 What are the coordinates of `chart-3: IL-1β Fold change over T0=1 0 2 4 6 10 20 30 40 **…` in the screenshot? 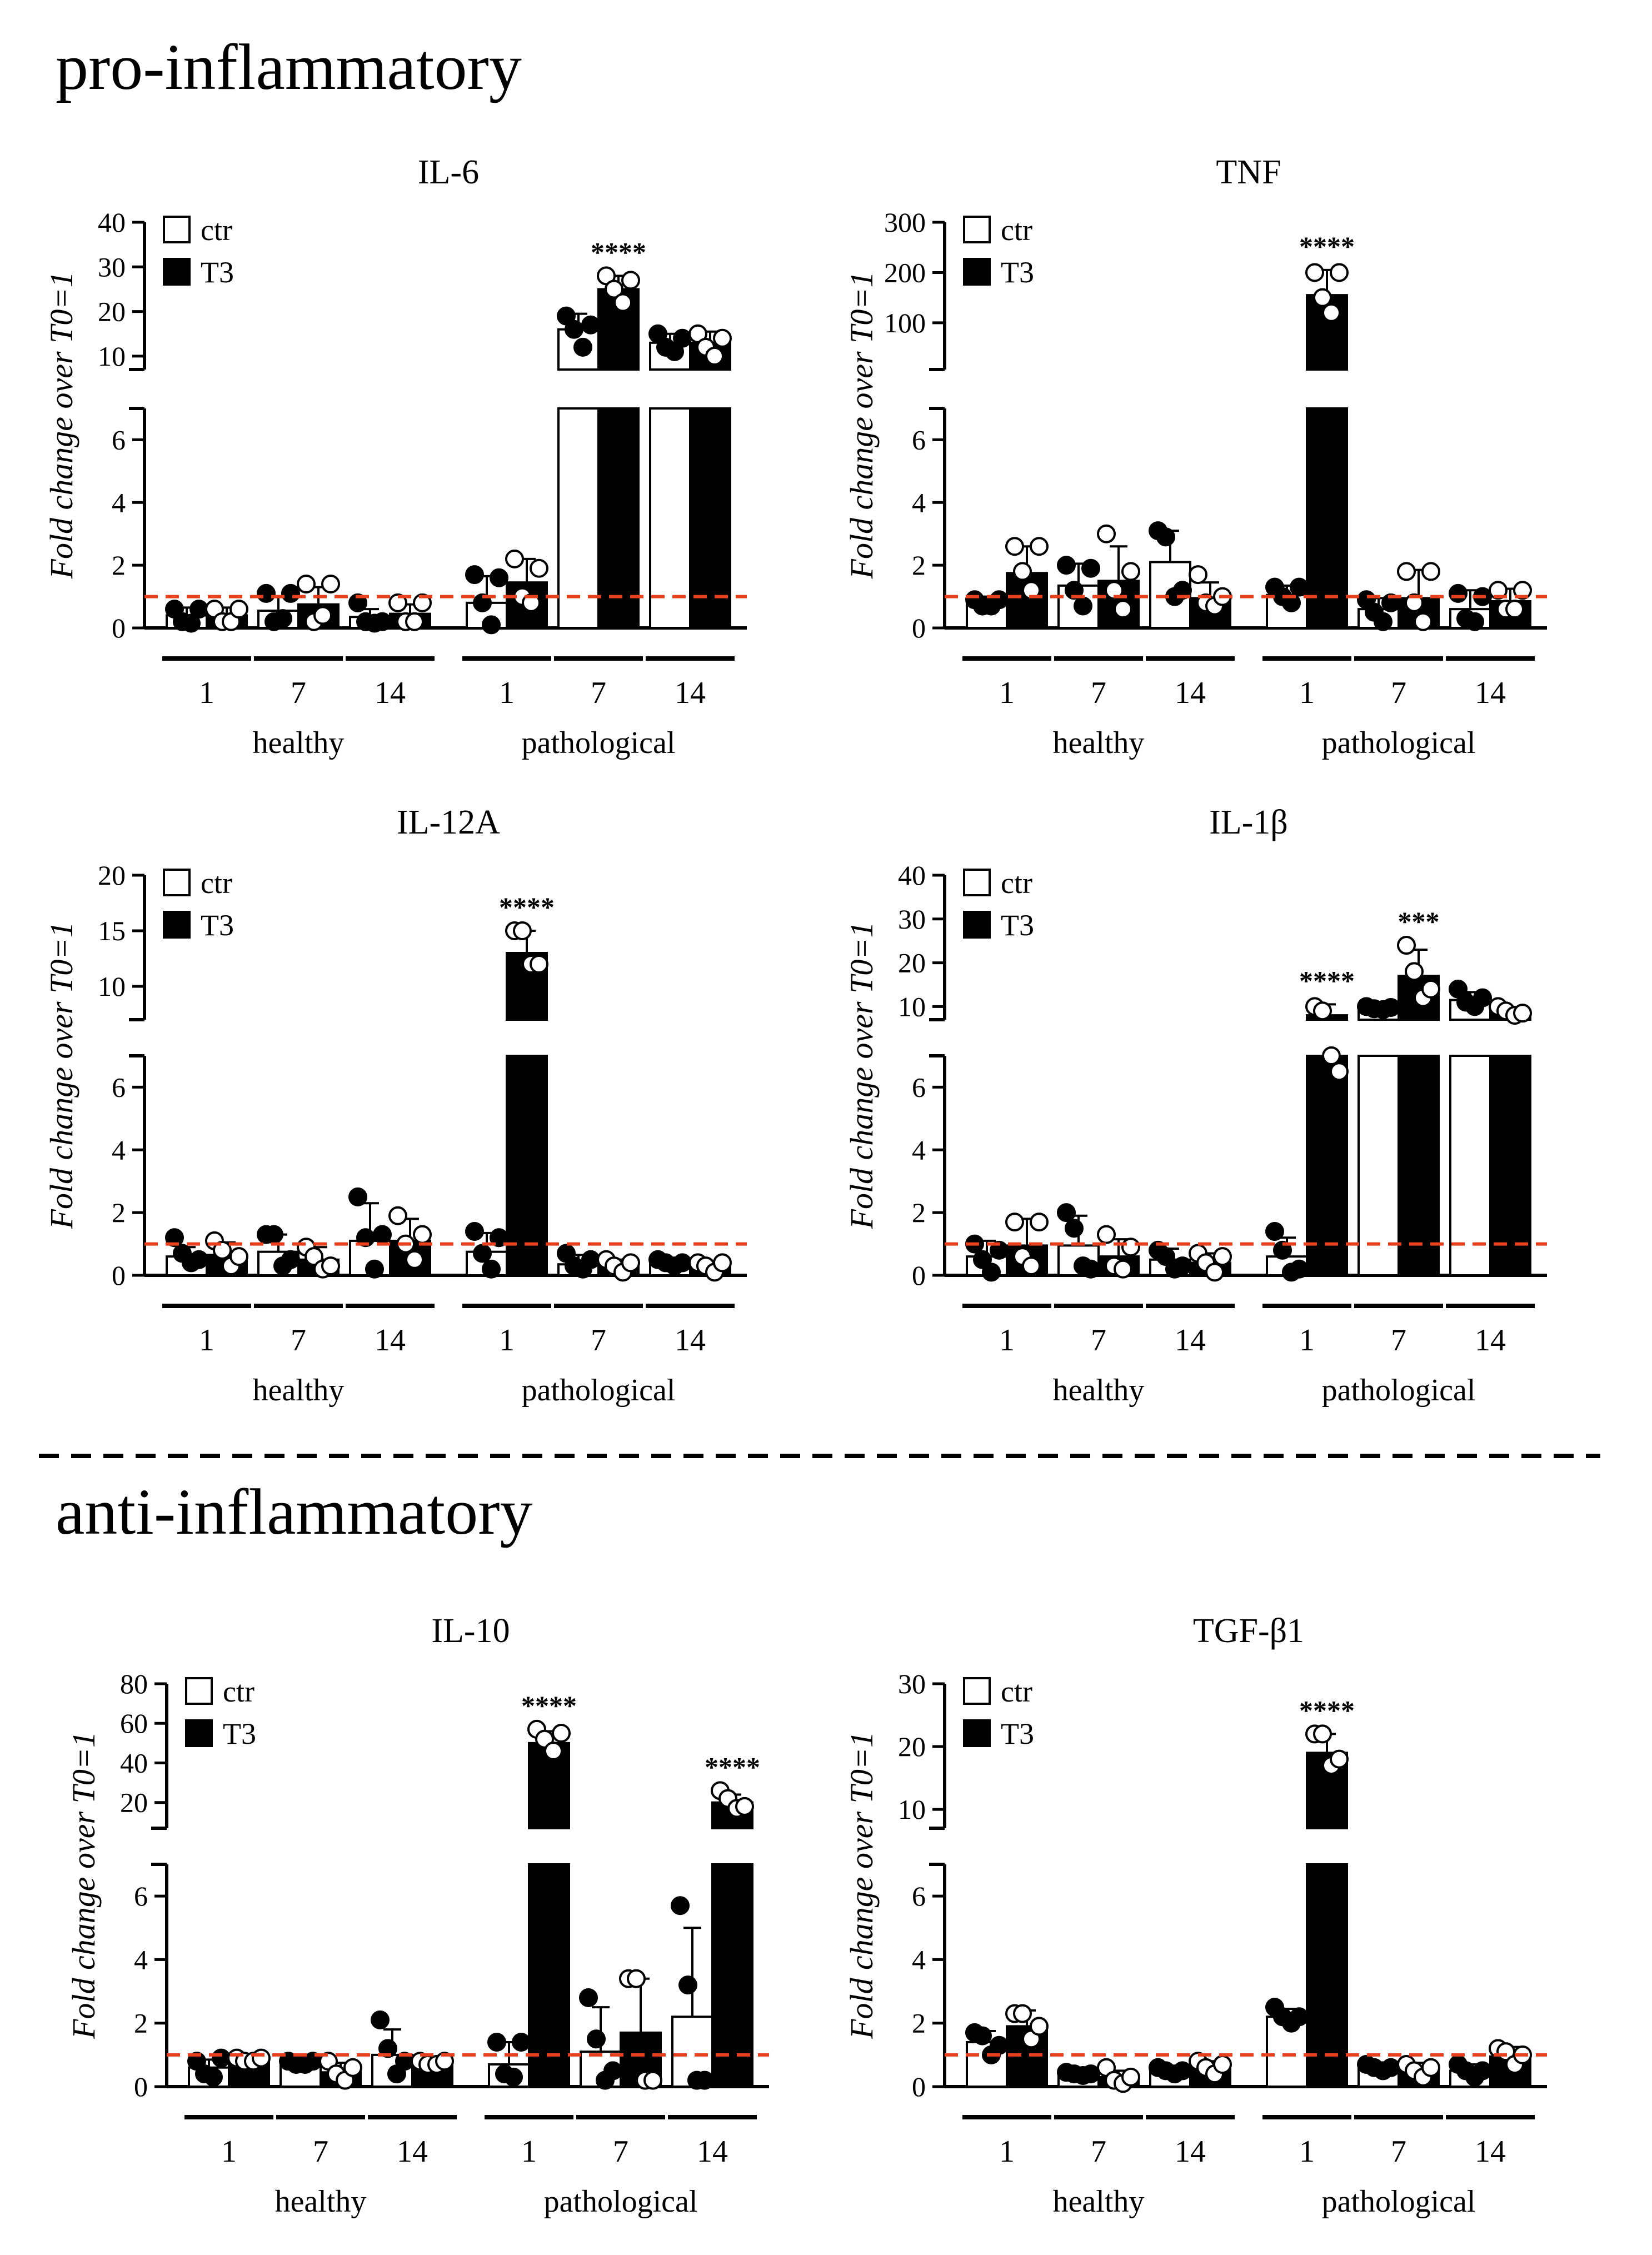 It's located at (1195, 1106).